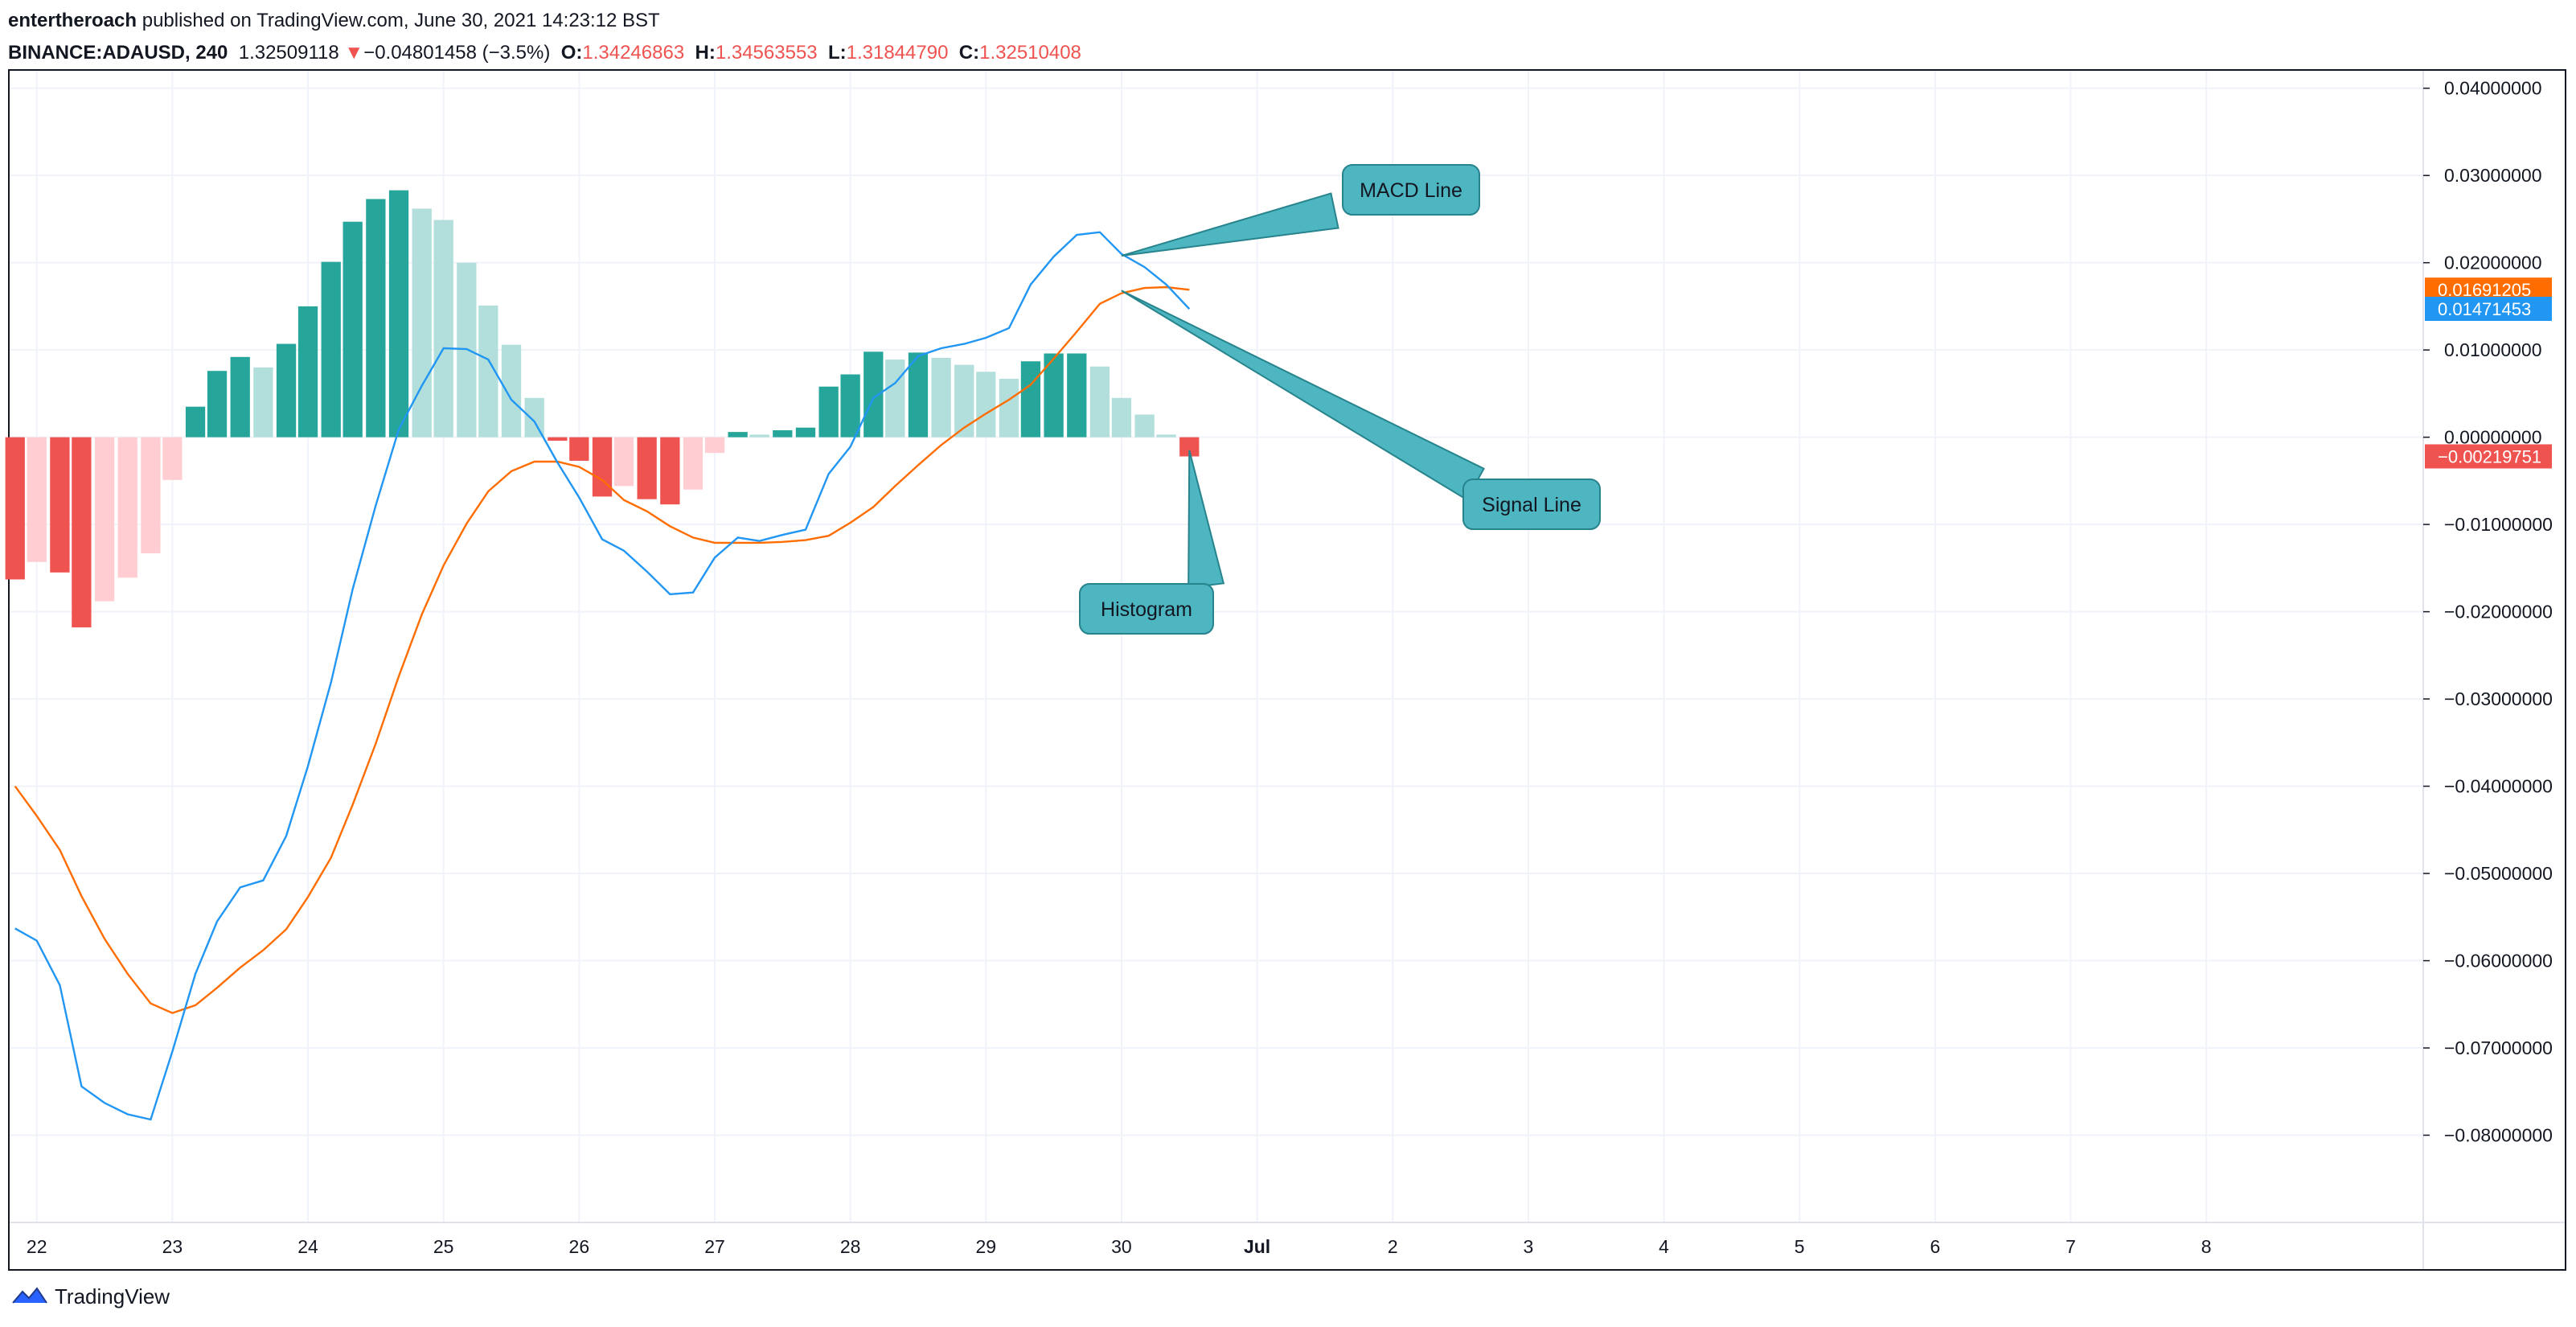 The width and height of the screenshot is (2576, 1327). What do you see at coordinates (2498, 1047) in the screenshot?
I see `y-tick-label: −0.07000000` at bounding box center [2498, 1047].